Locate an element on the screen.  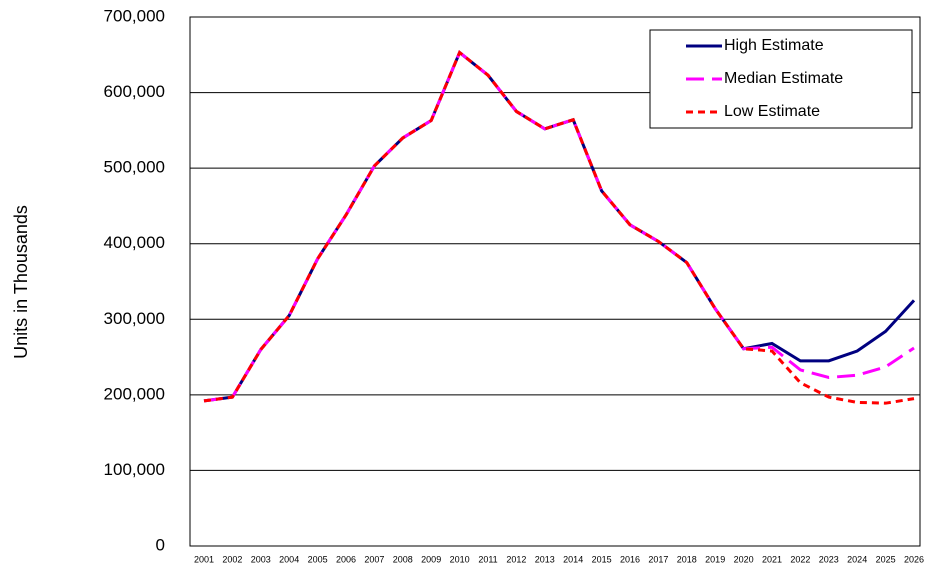
x-tick-label: 2022 is located at coordinates (800, 559).